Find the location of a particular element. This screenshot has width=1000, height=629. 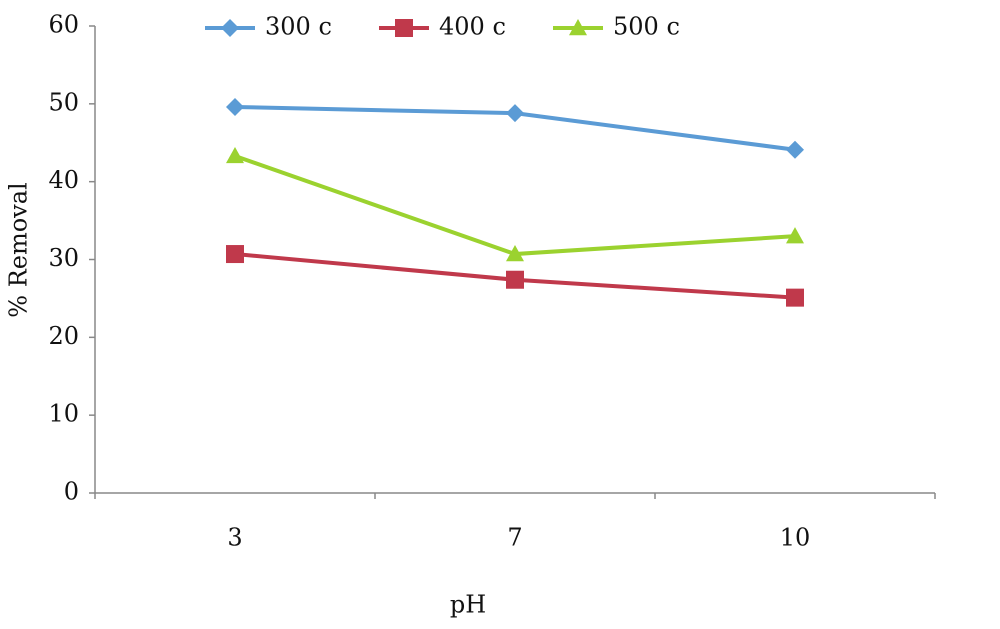

y-tick-label: 20 is located at coordinates (63, 336).